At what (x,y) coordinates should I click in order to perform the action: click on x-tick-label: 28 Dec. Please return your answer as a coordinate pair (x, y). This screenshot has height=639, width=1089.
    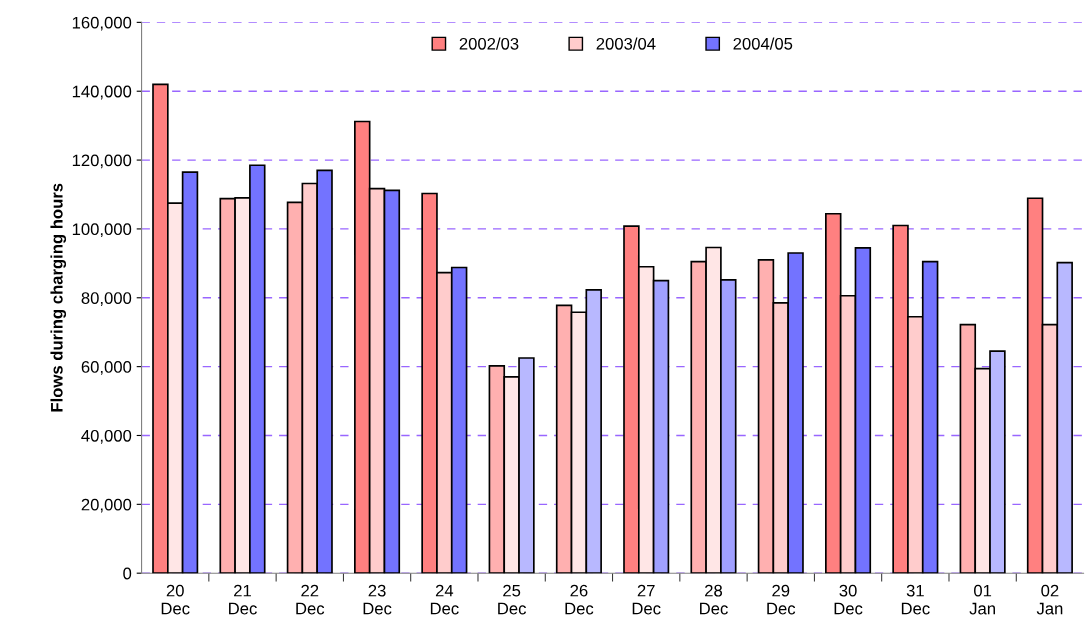
    Looking at the image, I should click on (714, 599).